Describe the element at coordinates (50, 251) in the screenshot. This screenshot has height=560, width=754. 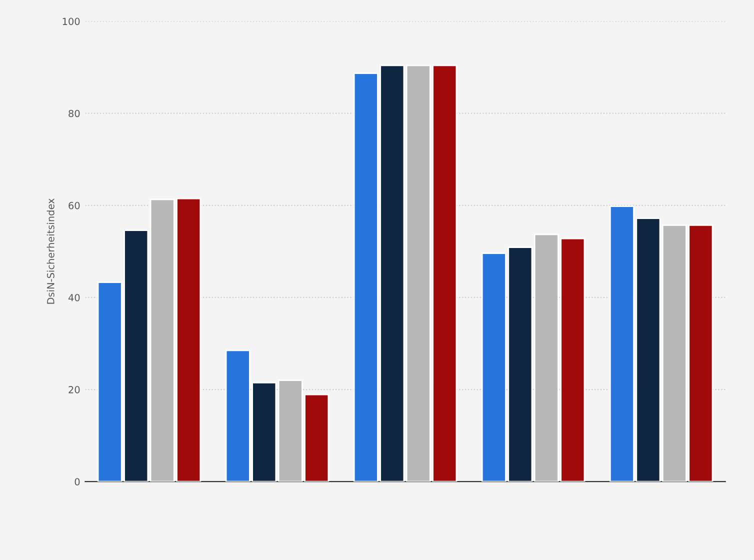
I see `y-axis-title: DsiN-Sicherheitsindex` at that location.